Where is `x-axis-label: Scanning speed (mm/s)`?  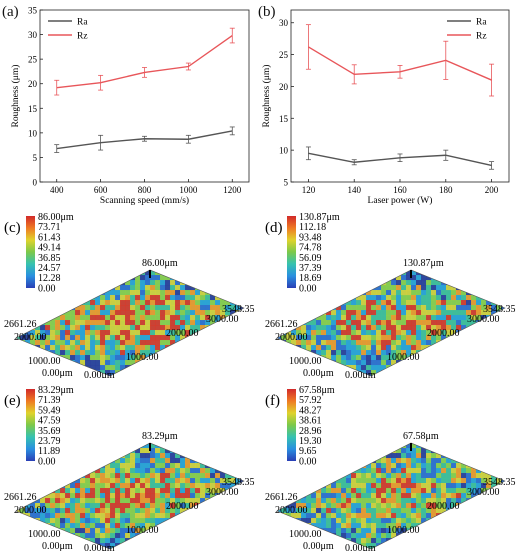
x-axis-label: Scanning speed (mm/s) is located at coordinates (144, 200).